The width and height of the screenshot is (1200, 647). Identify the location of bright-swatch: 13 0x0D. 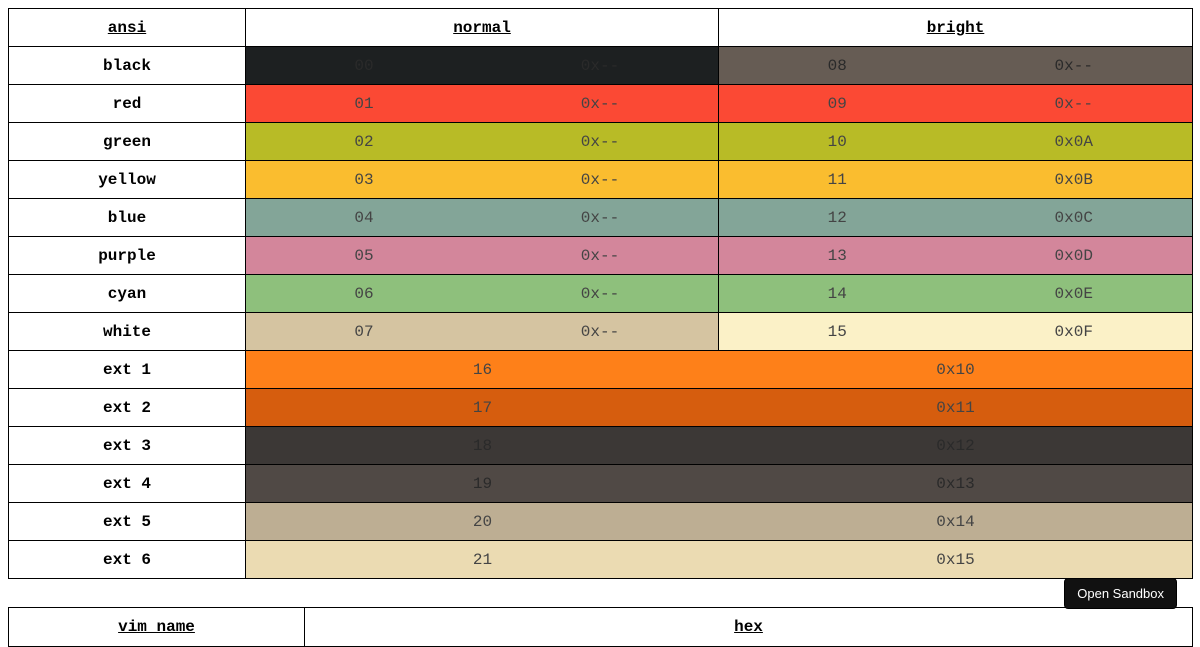
(955, 255).